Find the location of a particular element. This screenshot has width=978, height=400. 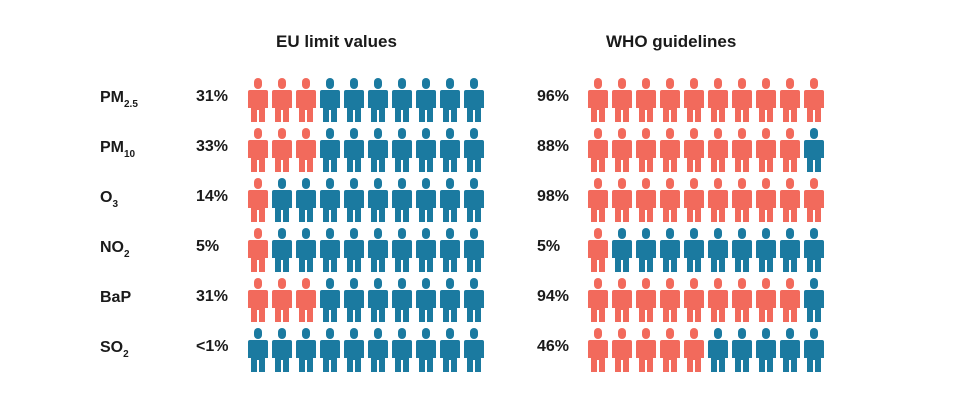

pollutant-label: PM10 is located at coordinates (145, 149).